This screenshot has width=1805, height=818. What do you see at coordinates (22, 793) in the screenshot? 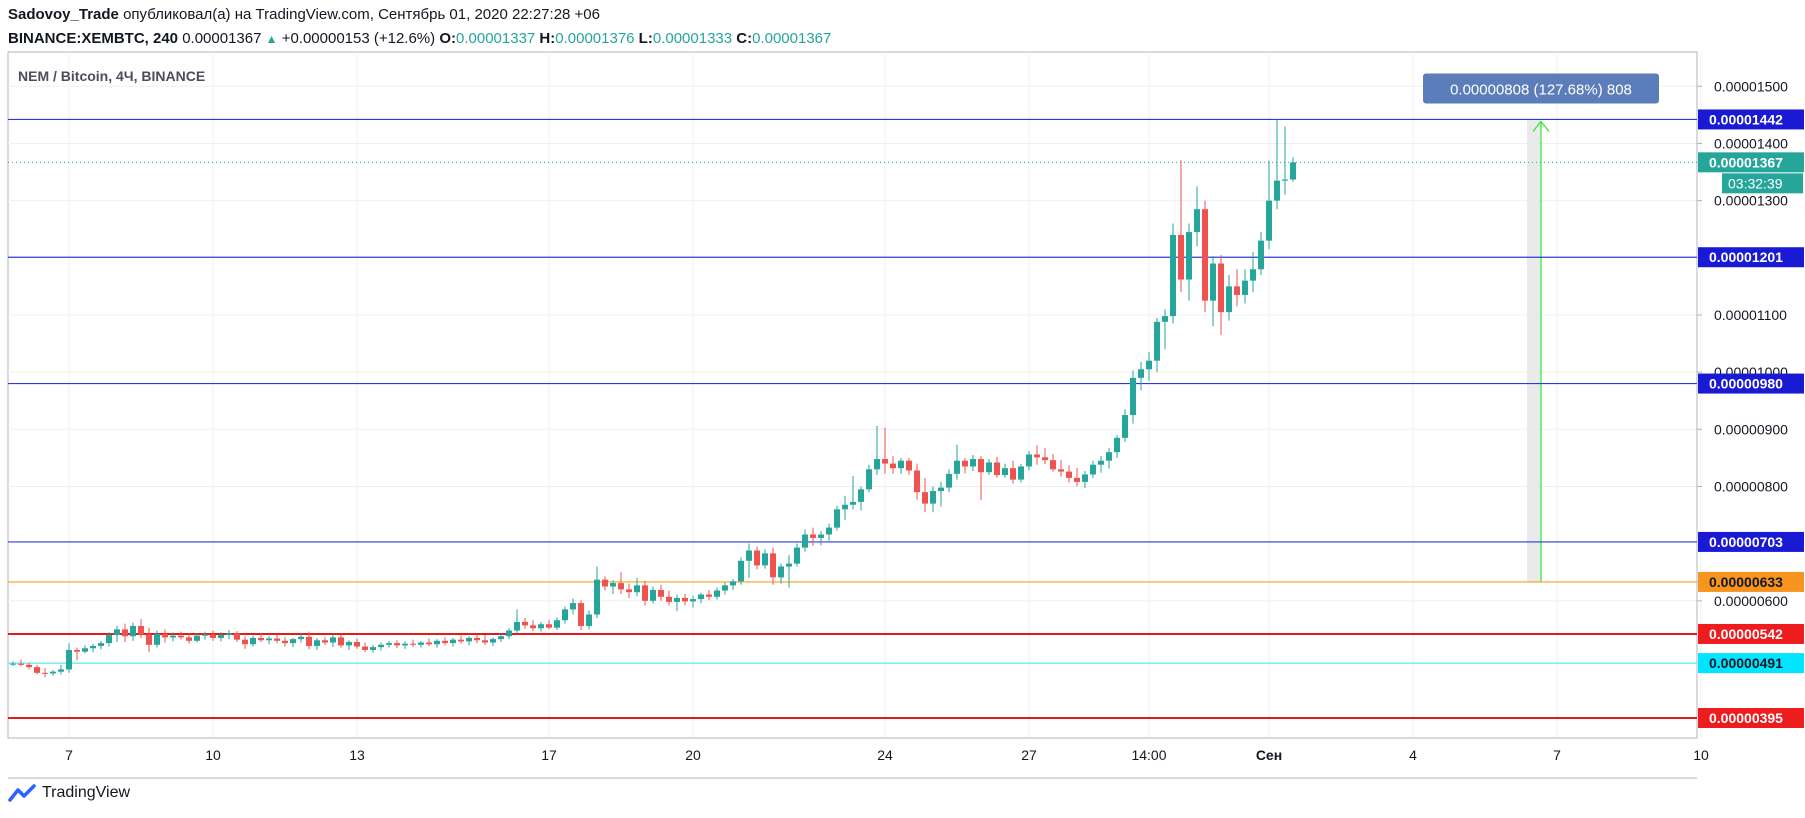
I see `tradingview-logo-icon` at bounding box center [22, 793].